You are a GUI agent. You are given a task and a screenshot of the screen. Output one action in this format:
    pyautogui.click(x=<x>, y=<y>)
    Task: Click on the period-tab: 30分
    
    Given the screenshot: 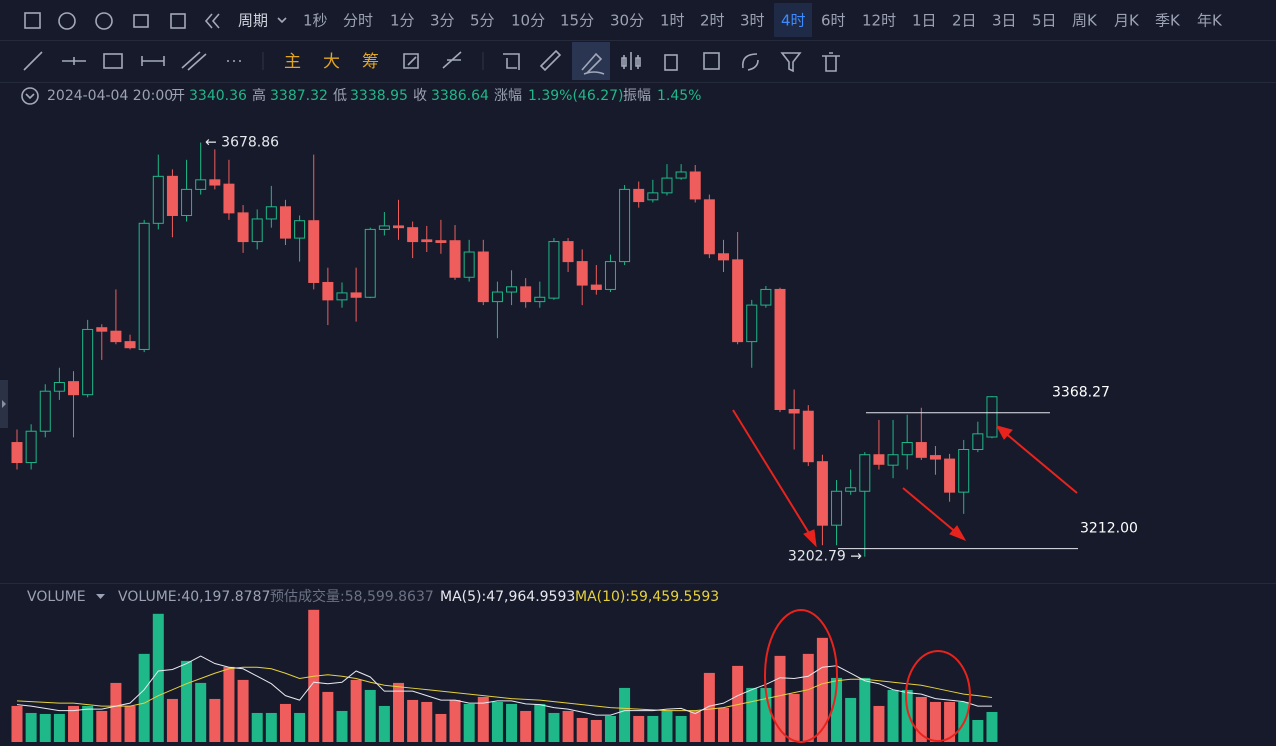 What is the action you would take?
    pyautogui.click(x=627, y=21)
    